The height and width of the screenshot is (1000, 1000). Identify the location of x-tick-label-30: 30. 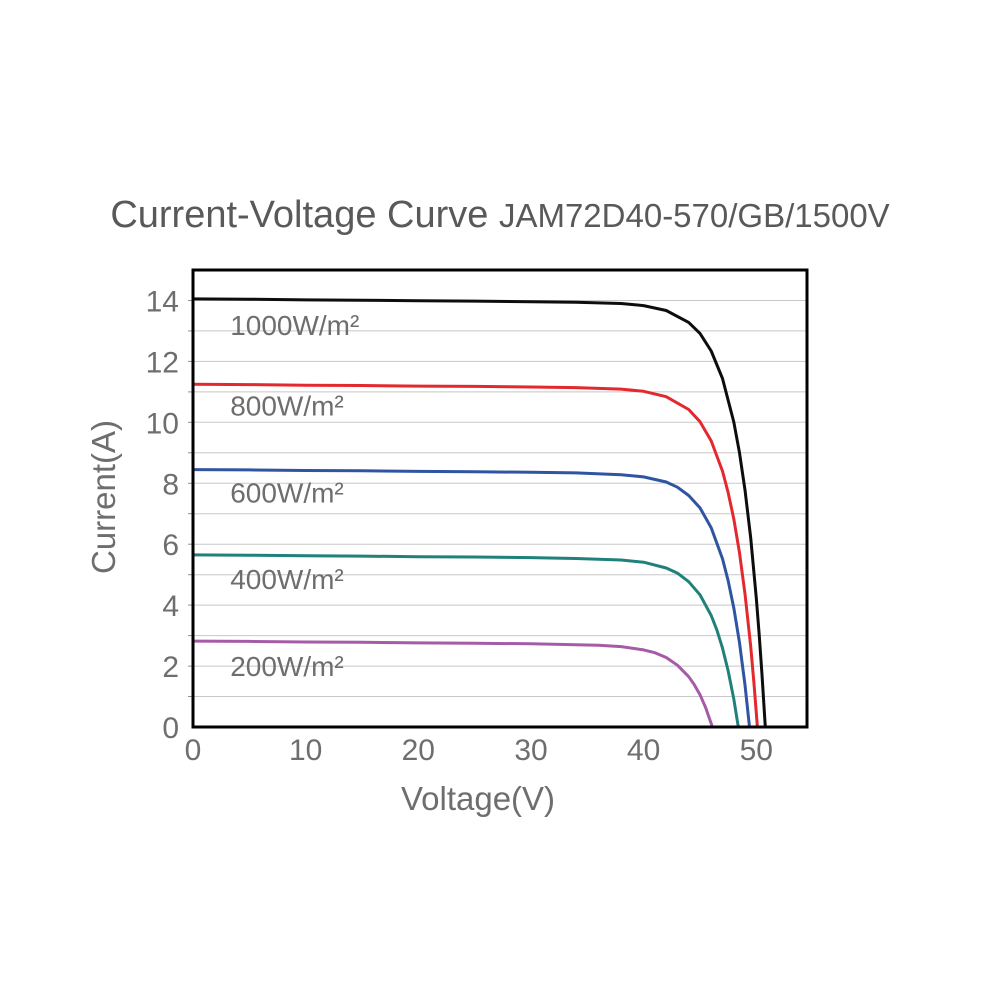
(530, 750).